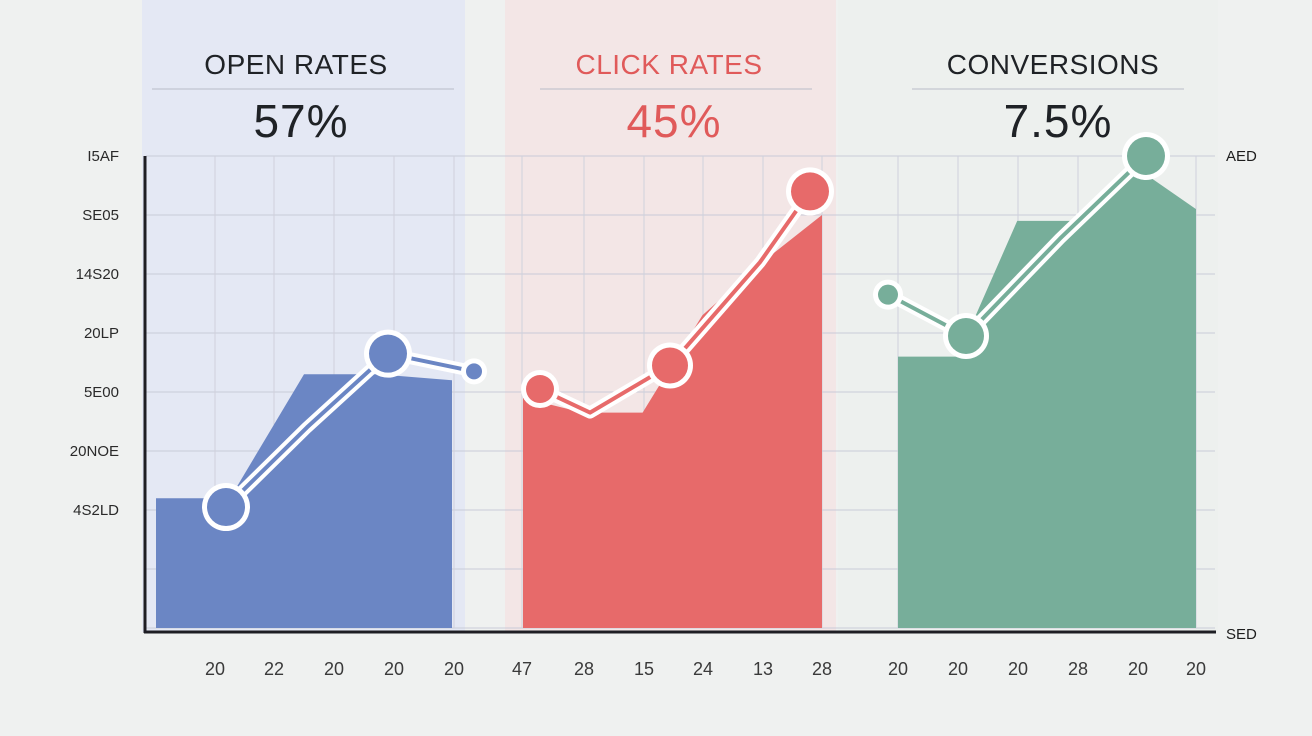 Image resolution: width=1312 pixels, height=736 pixels. I want to click on panel-title: CONVERSIONS, so click(1053, 64).